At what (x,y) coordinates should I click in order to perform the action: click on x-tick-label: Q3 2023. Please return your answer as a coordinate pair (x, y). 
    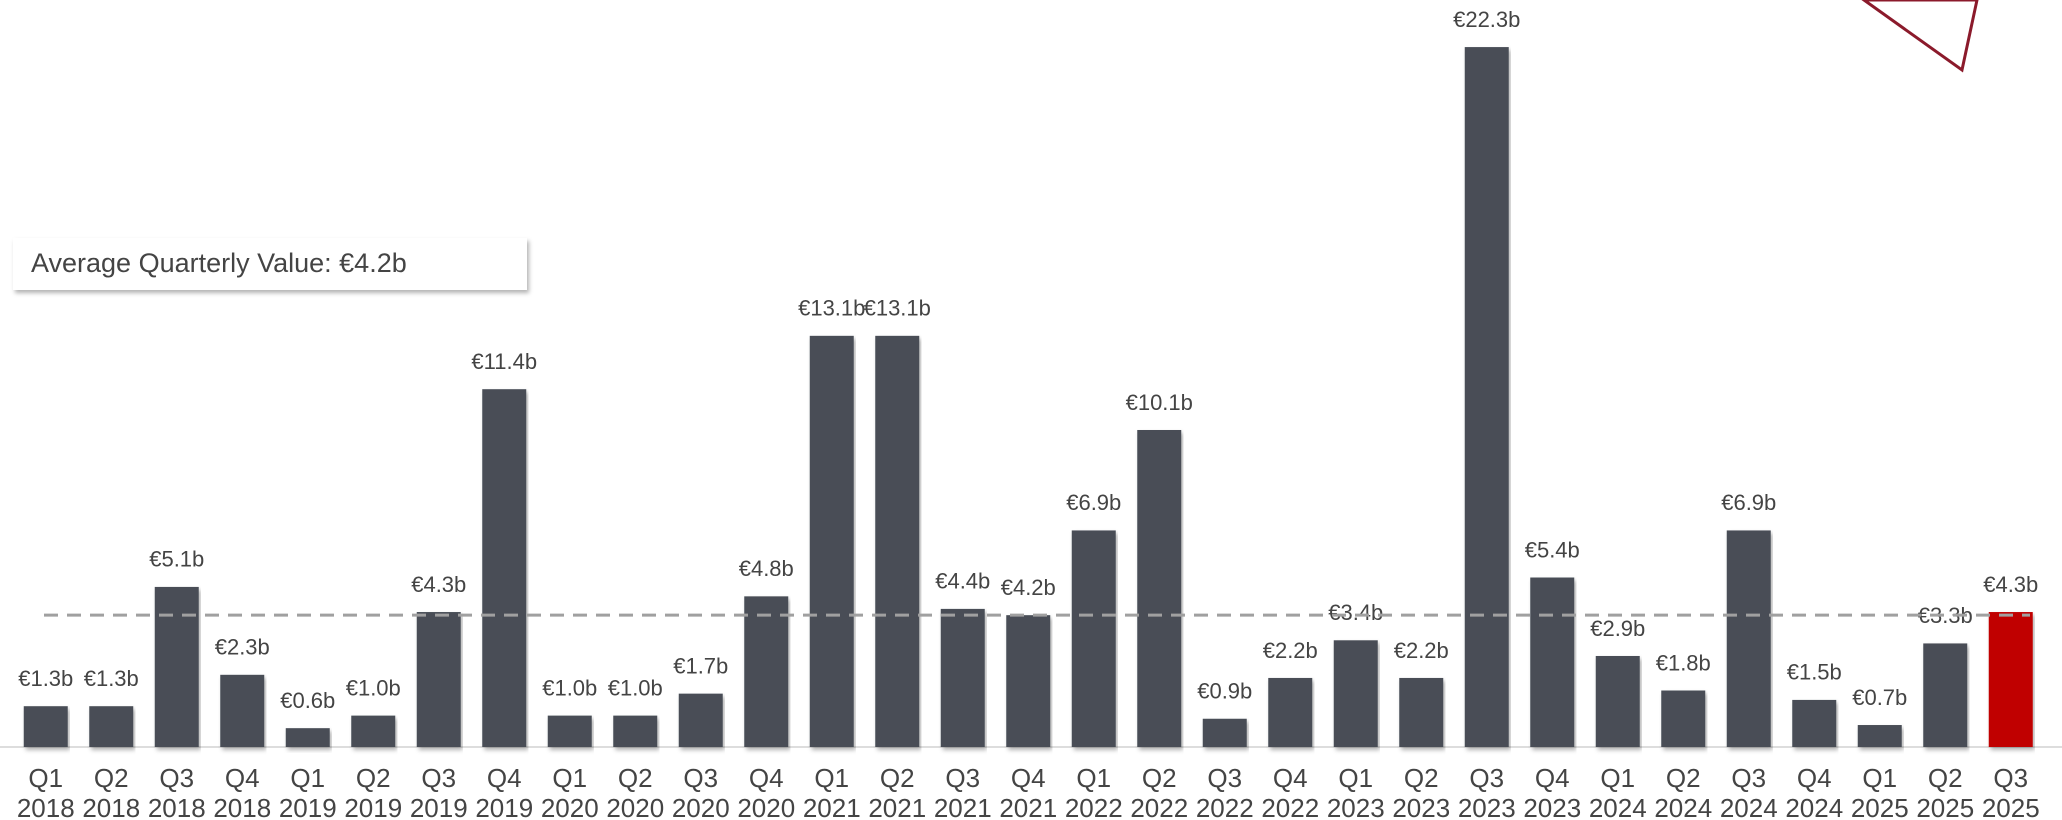
    Looking at the image, I should click on (1487, 791).